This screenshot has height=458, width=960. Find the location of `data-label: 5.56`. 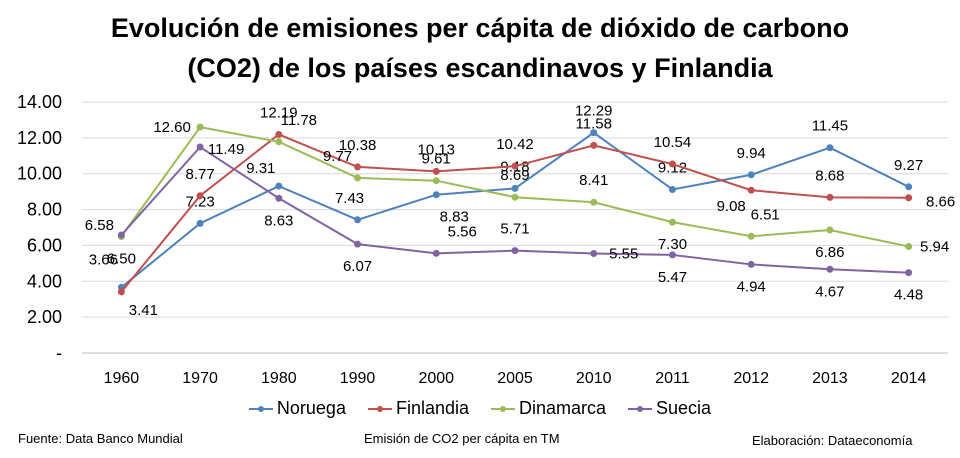

data-label: 5.56 is located at coordinates (462, 231).